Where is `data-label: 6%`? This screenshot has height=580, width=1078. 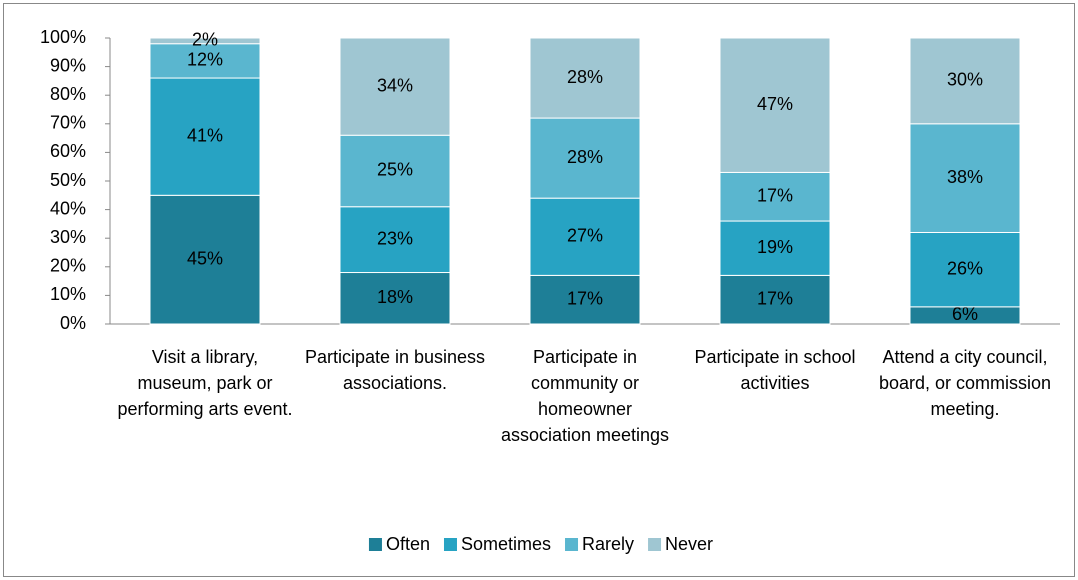 data-label: 6% is located at coordinates (965, 314).